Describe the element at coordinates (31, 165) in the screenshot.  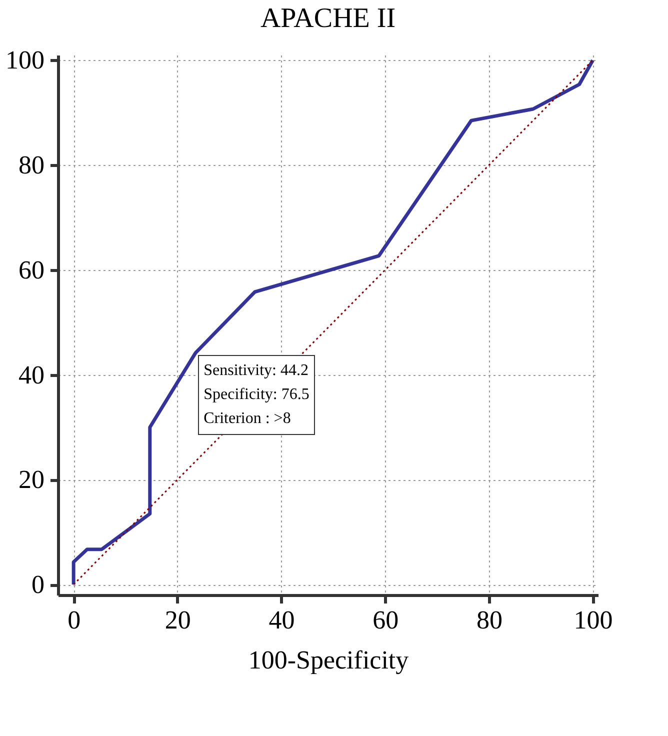
I see `y-tick-label: 80` at that location.